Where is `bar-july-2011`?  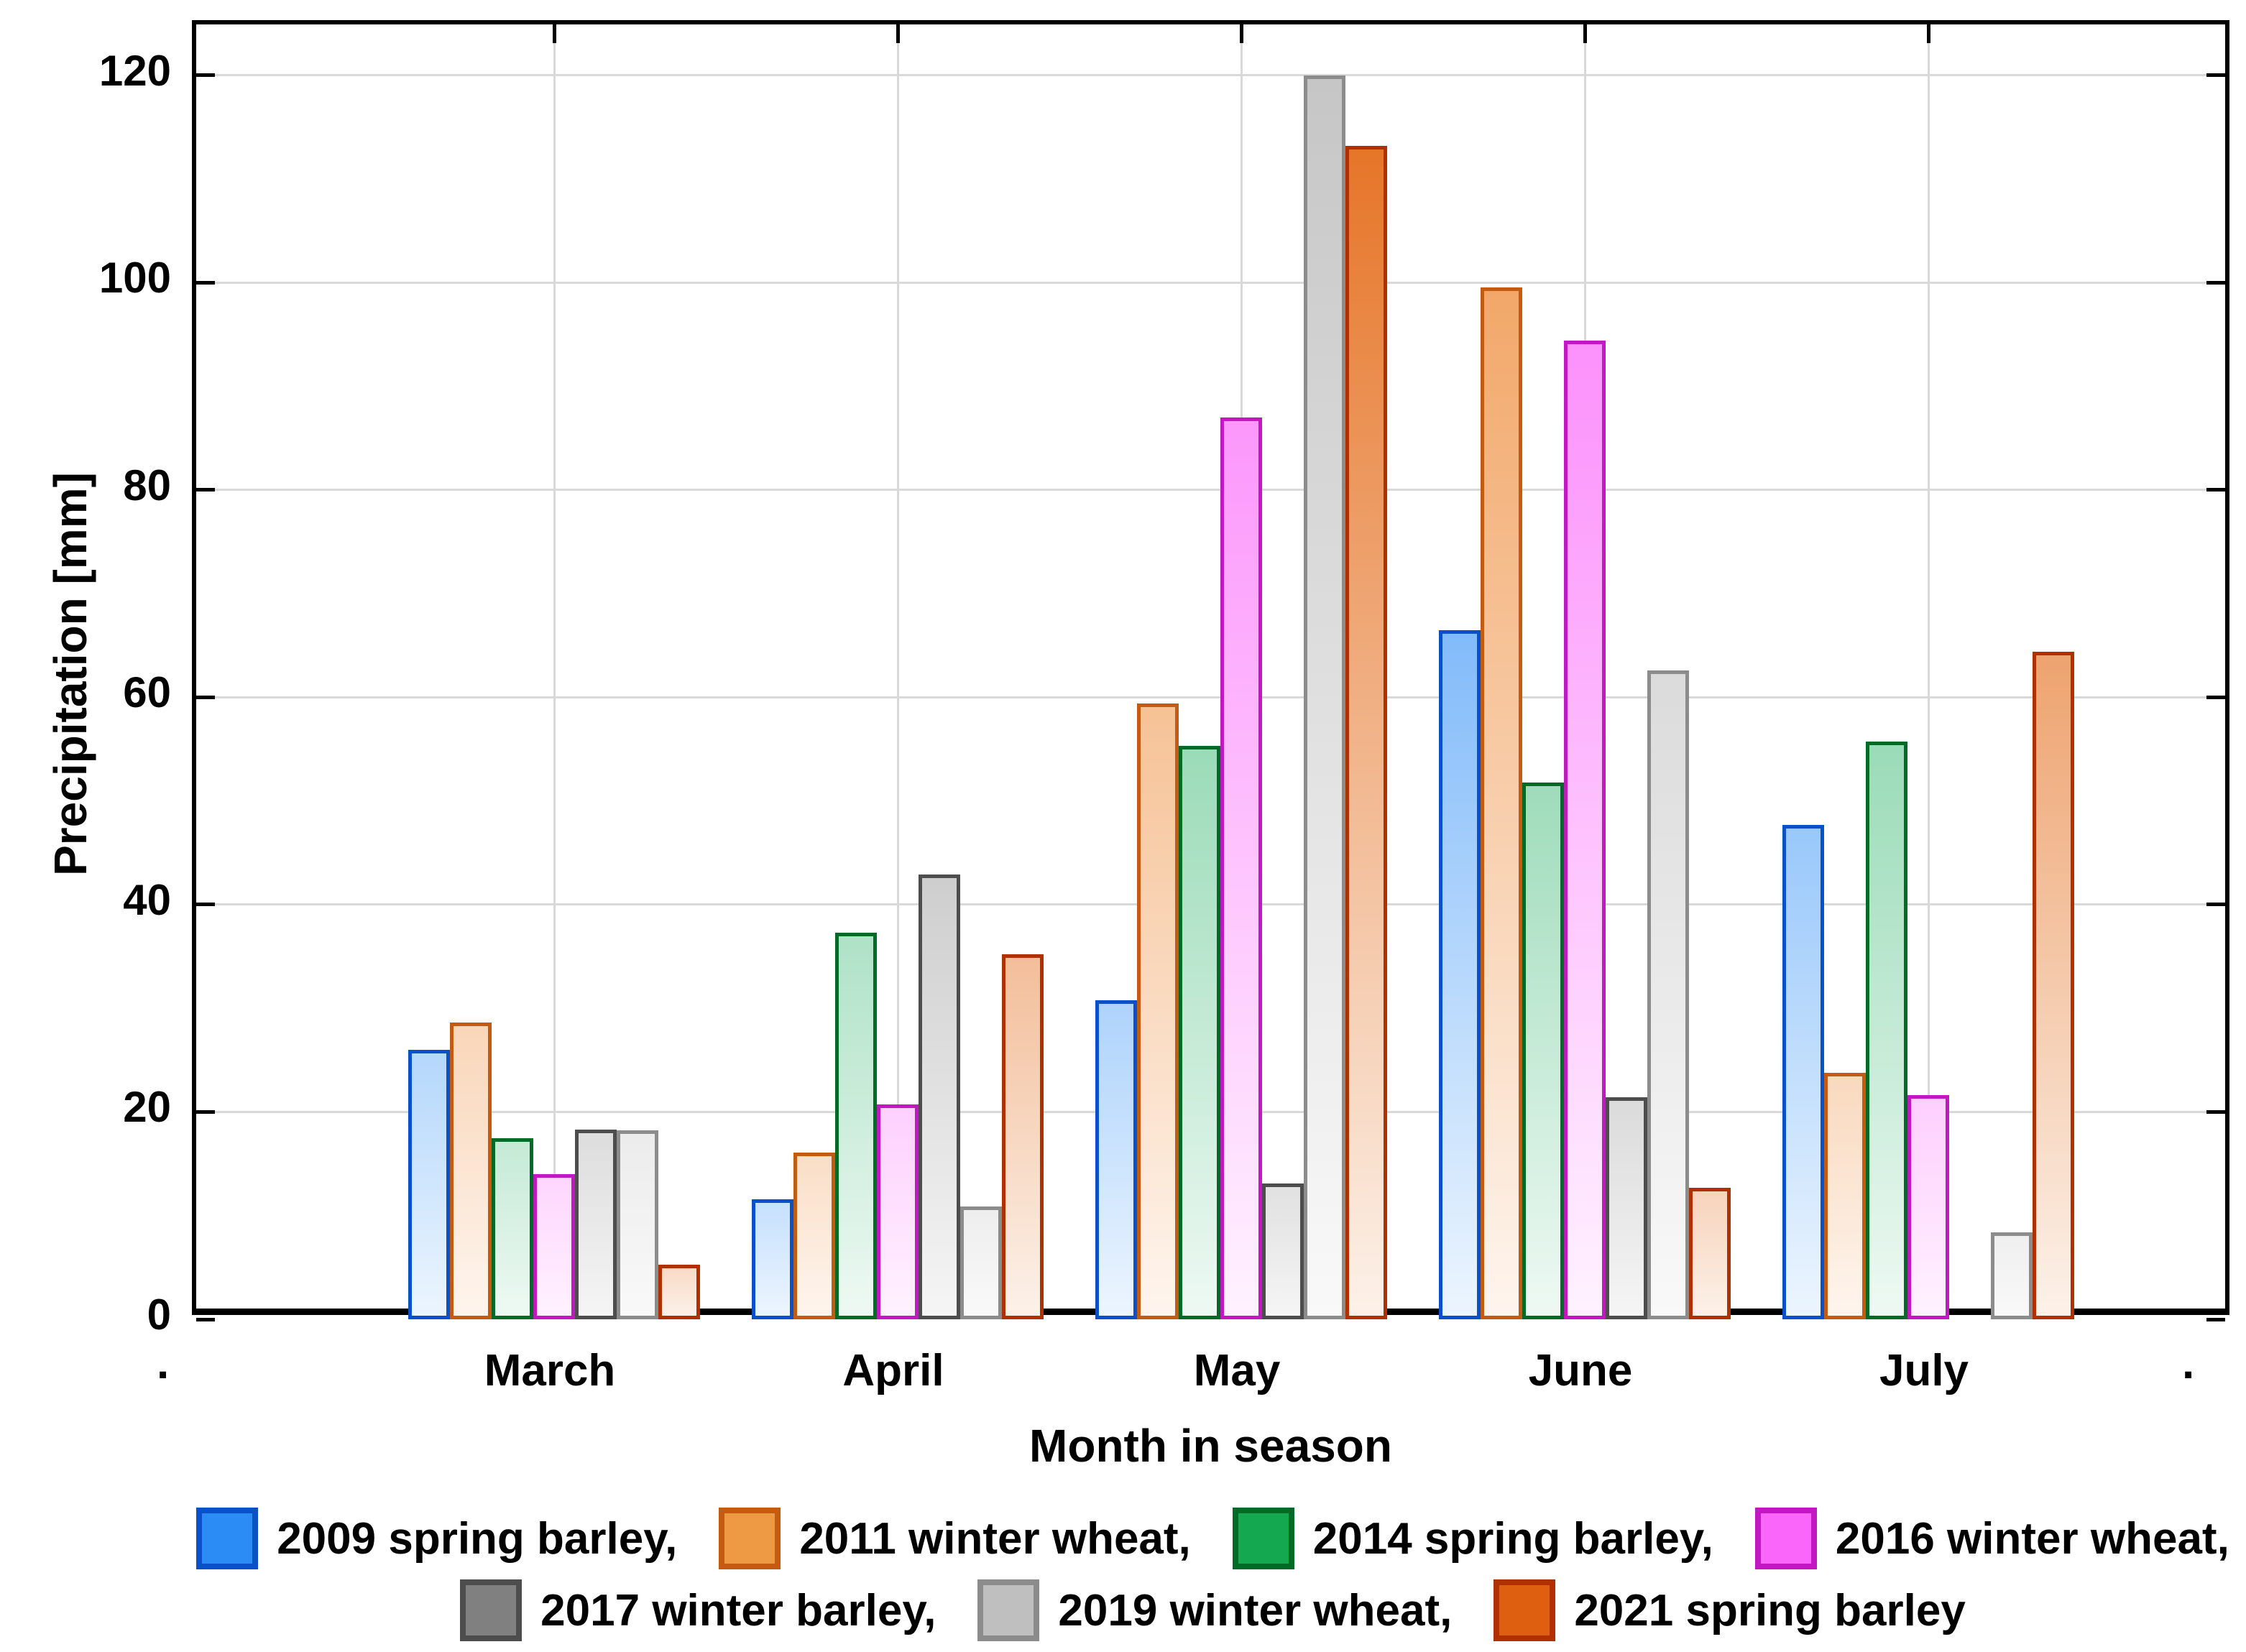 bar-july-2011 is located at coordinates (1845, 1195).